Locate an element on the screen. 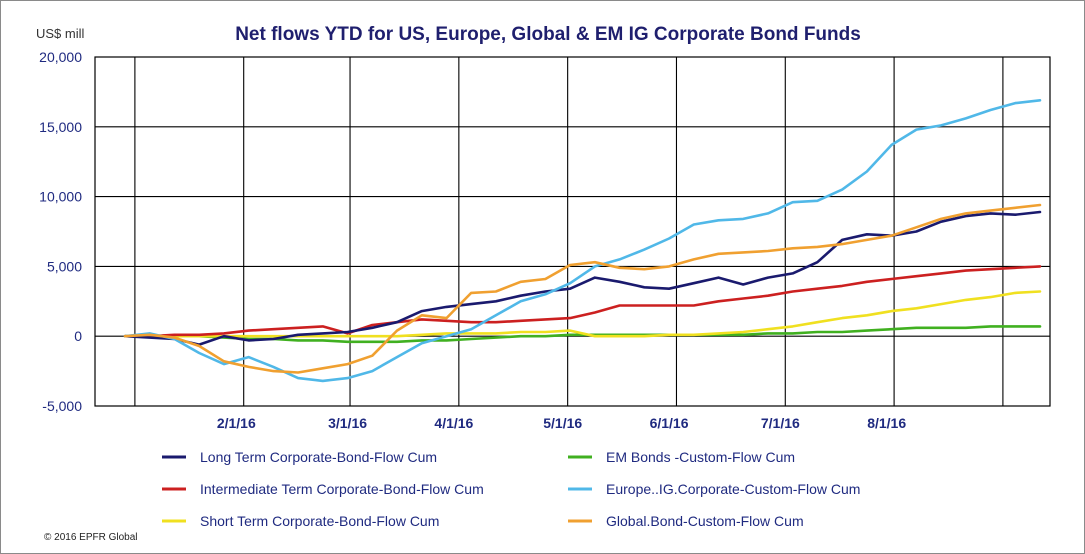 Image resolution: width=1085 pixels, height=554 pixels. series-line-intermediate-term-corporate-bond-flow-cum is located at coordinates (582, 301).